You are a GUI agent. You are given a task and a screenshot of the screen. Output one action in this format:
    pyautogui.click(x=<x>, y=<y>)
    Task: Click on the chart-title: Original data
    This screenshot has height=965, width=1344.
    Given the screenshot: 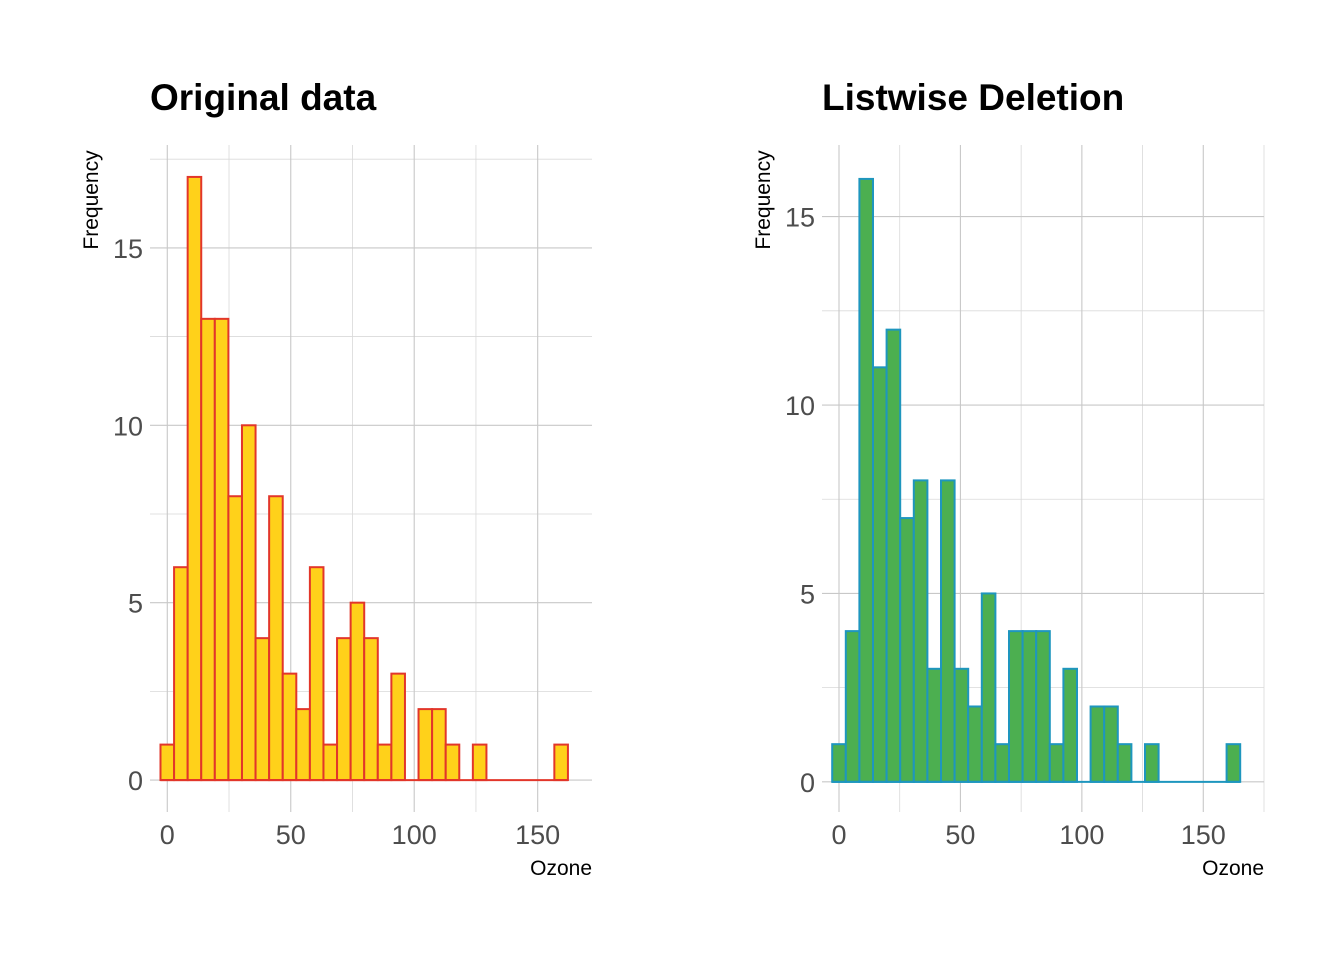 What is the action you would take?
    pyautogui.click(x=263, y=97)
    